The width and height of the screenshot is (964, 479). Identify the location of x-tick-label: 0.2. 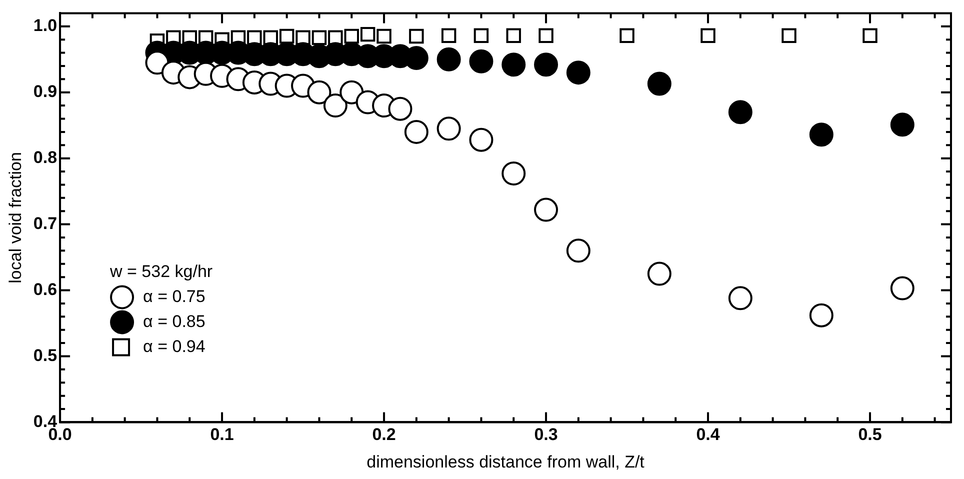
(384, 434).